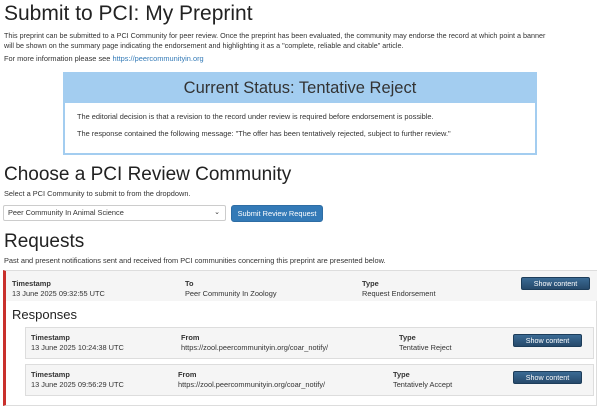 This screenshot has width=600, height=411. Describe the element at coordinates (423, 384) in the screenshot. I see `type-value: Tentatively Accept` at that location.